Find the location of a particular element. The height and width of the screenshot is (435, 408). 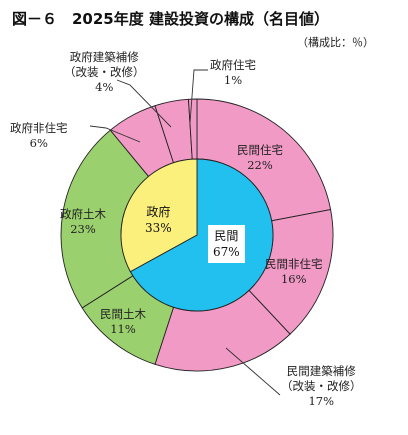

private-repair-line2: （改装・改修） is located at coordinates (321, 386).